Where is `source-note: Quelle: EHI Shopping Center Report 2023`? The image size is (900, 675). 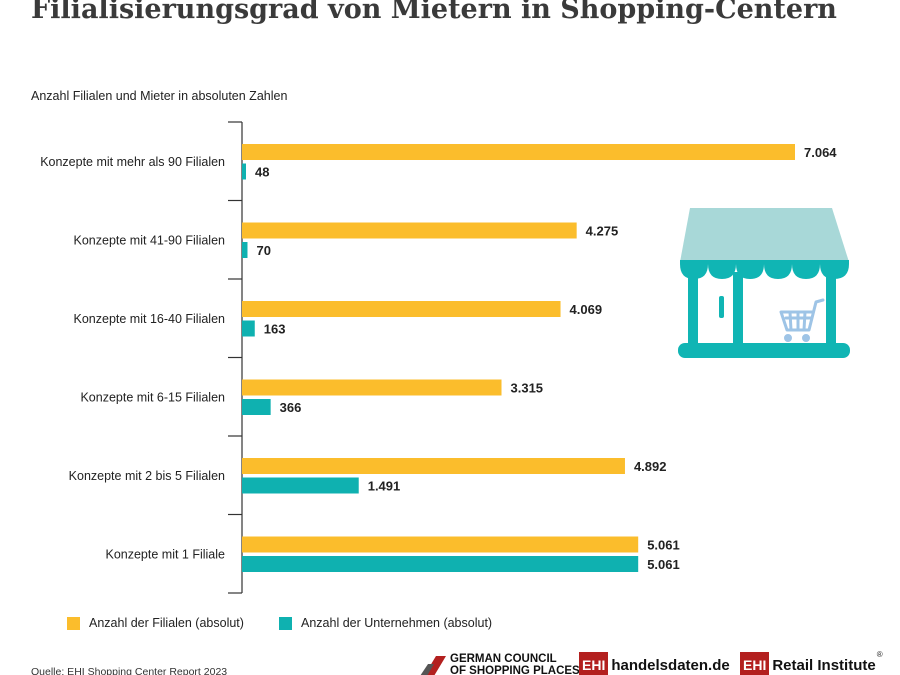 source-note: Quelle: EHI Shopping Center Report 2023 is located at coordinates (129, 670).